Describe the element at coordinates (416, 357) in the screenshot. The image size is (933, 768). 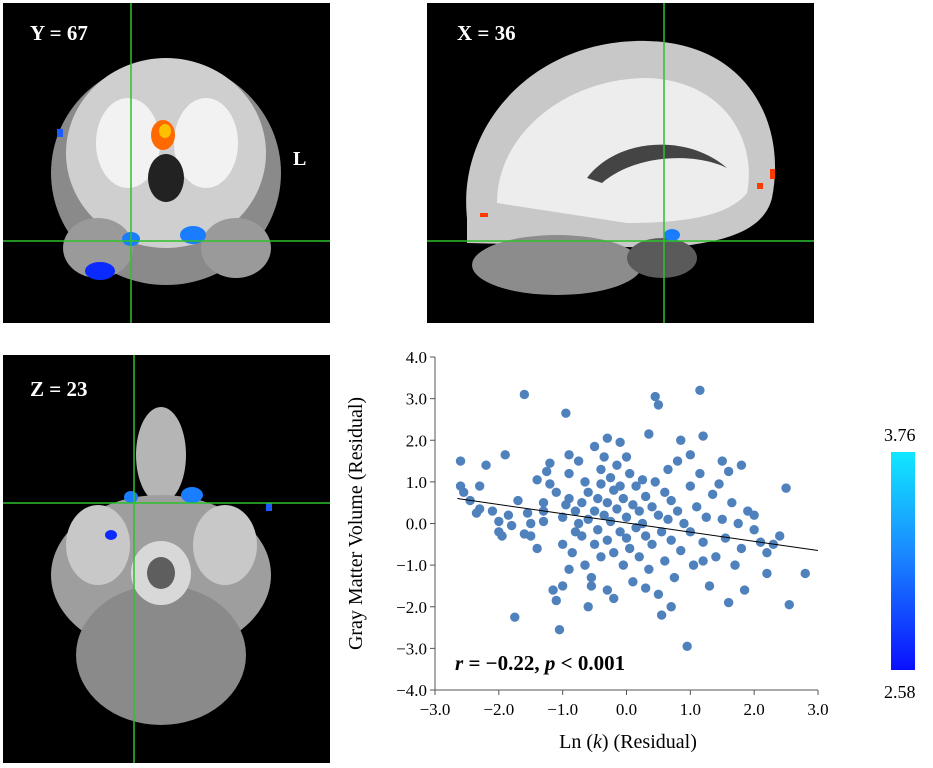
I see `y-tick-label: 4.0` at that location.